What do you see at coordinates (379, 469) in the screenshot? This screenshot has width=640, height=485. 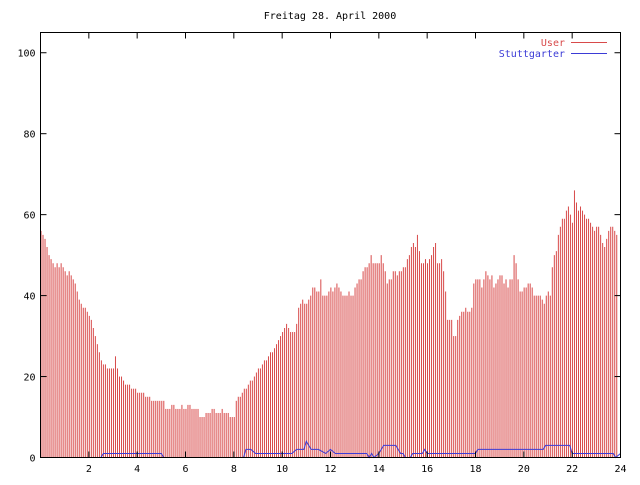 I see `x-tick-label: 14` at bounding box center [379, 469].